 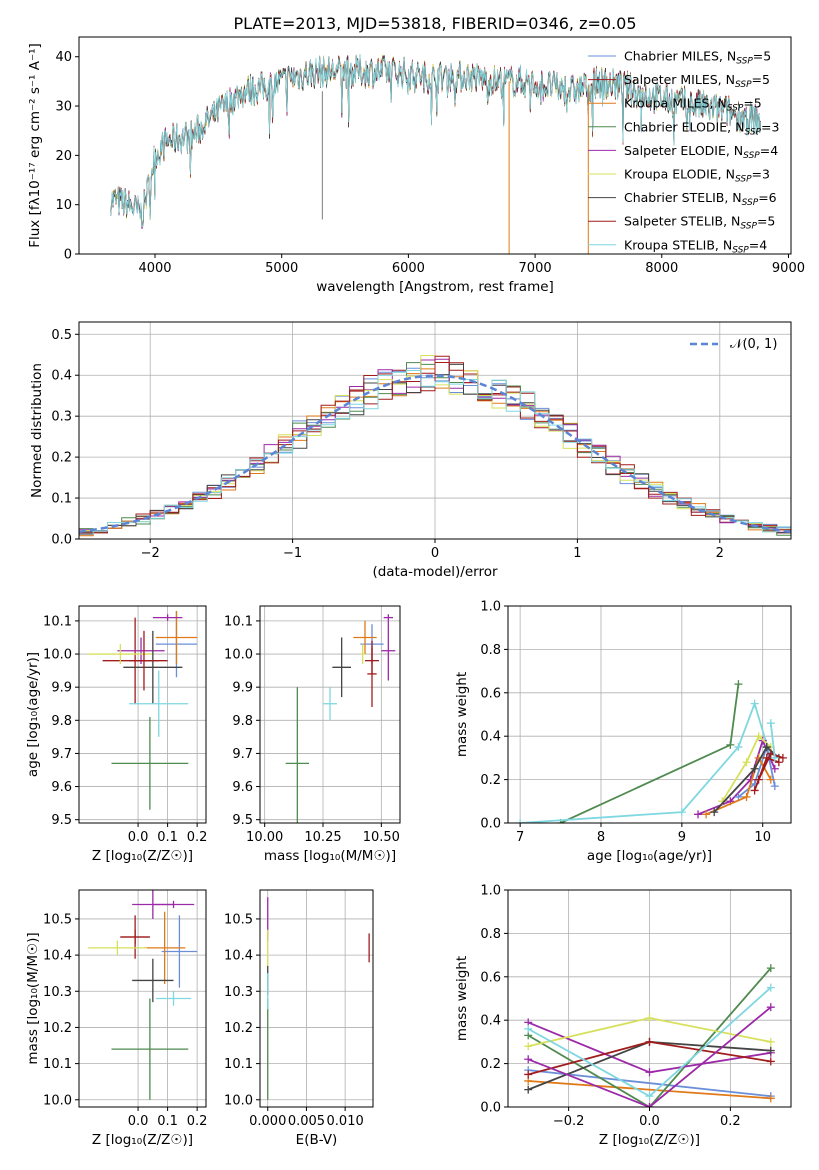 I want to click on y-tick-label: 30, so click(x=63, y=107).